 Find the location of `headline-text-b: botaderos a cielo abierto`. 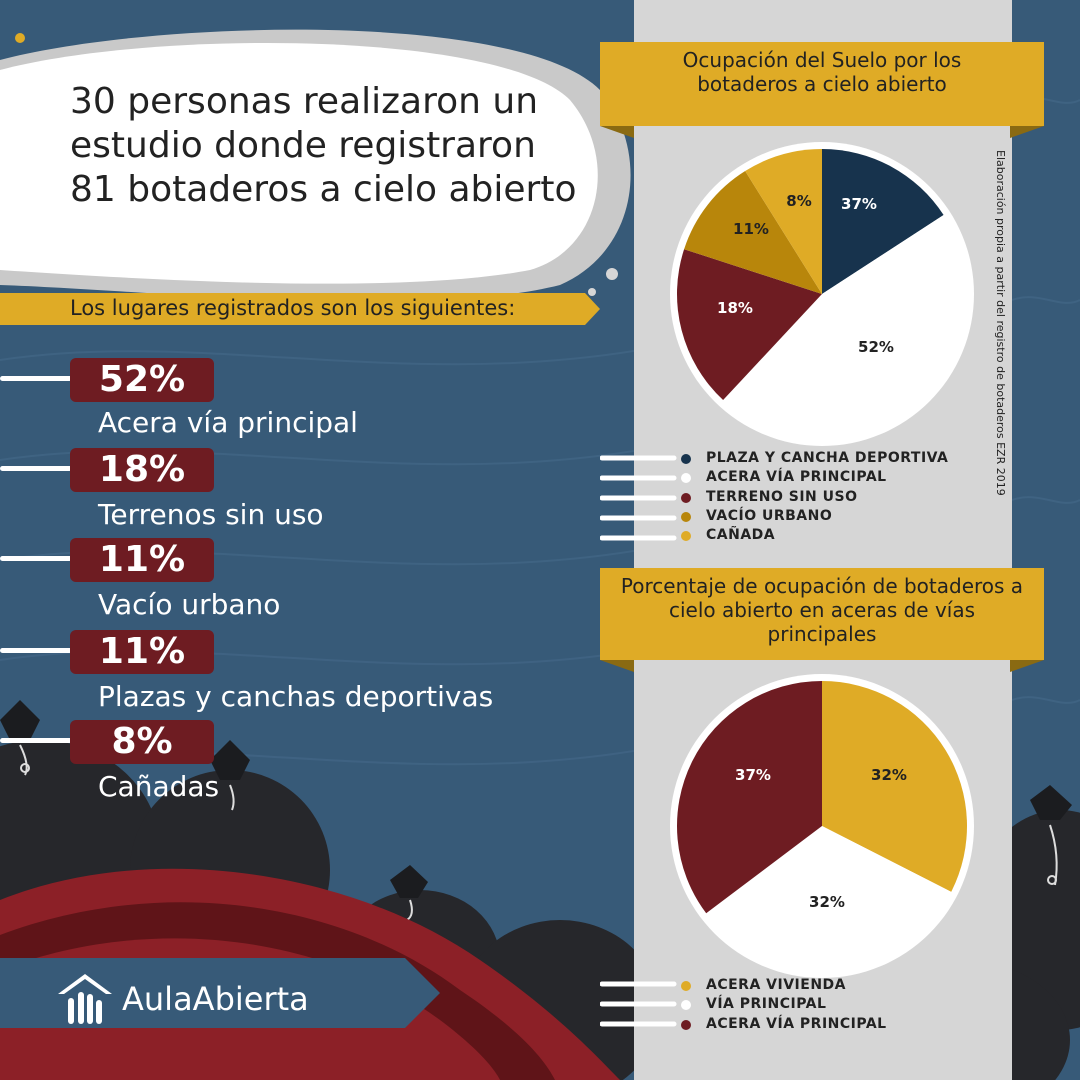

headline-text-b: botaderos a cielo abierto is located at coordinates (346, 189).